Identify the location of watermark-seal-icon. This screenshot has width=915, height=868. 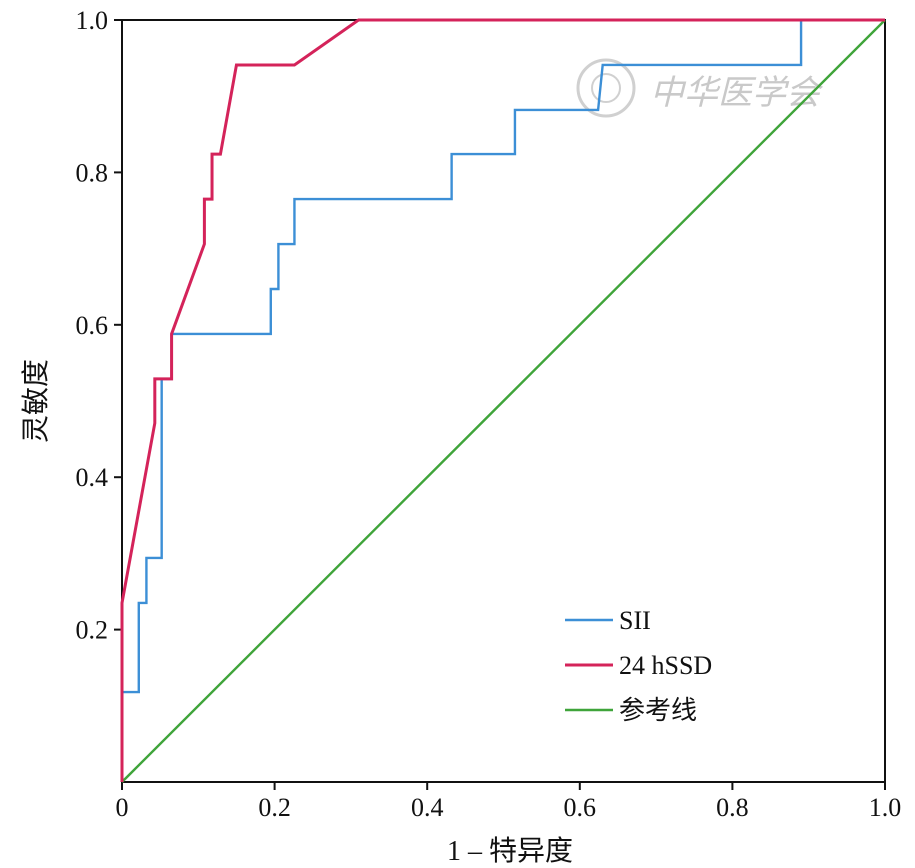
(606, 88).